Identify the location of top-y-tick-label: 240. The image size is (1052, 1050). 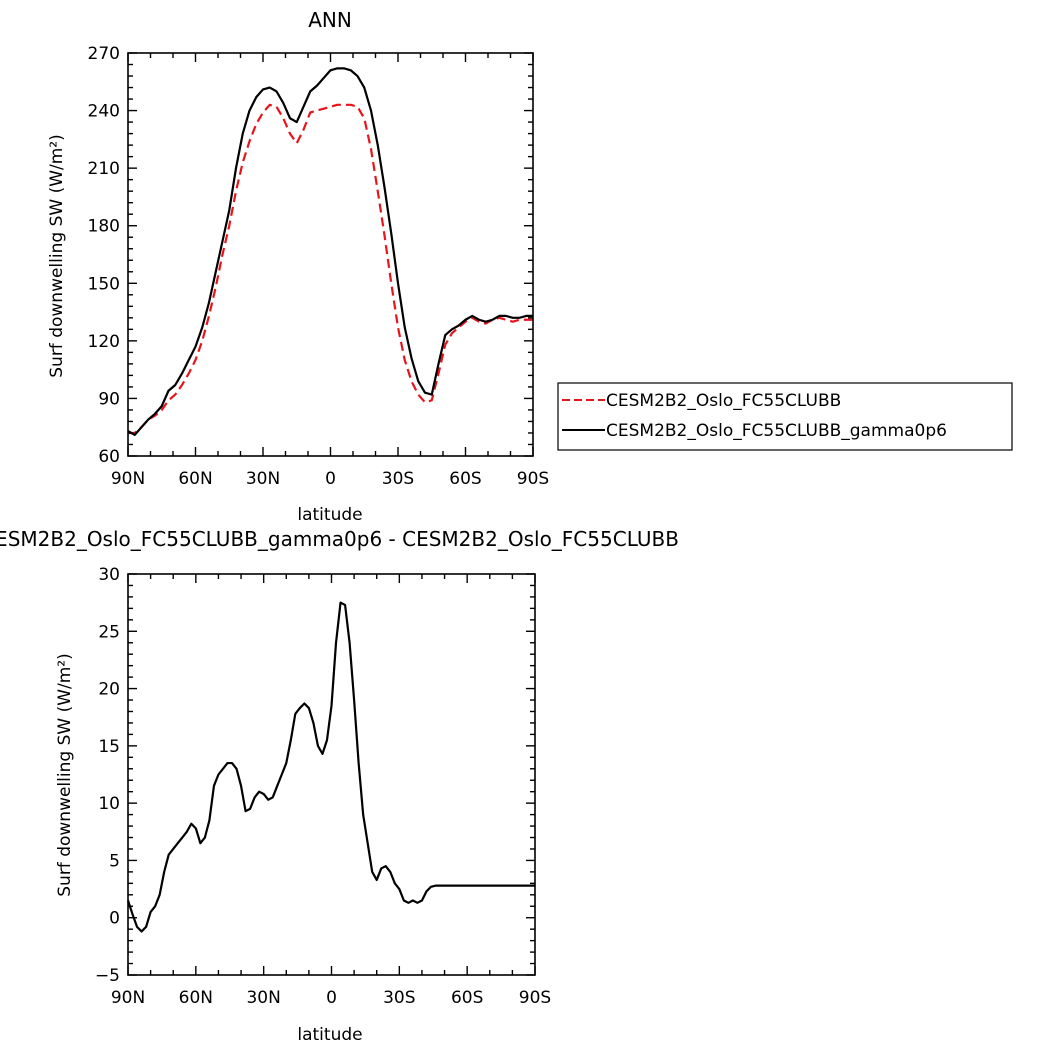
(104, 112).